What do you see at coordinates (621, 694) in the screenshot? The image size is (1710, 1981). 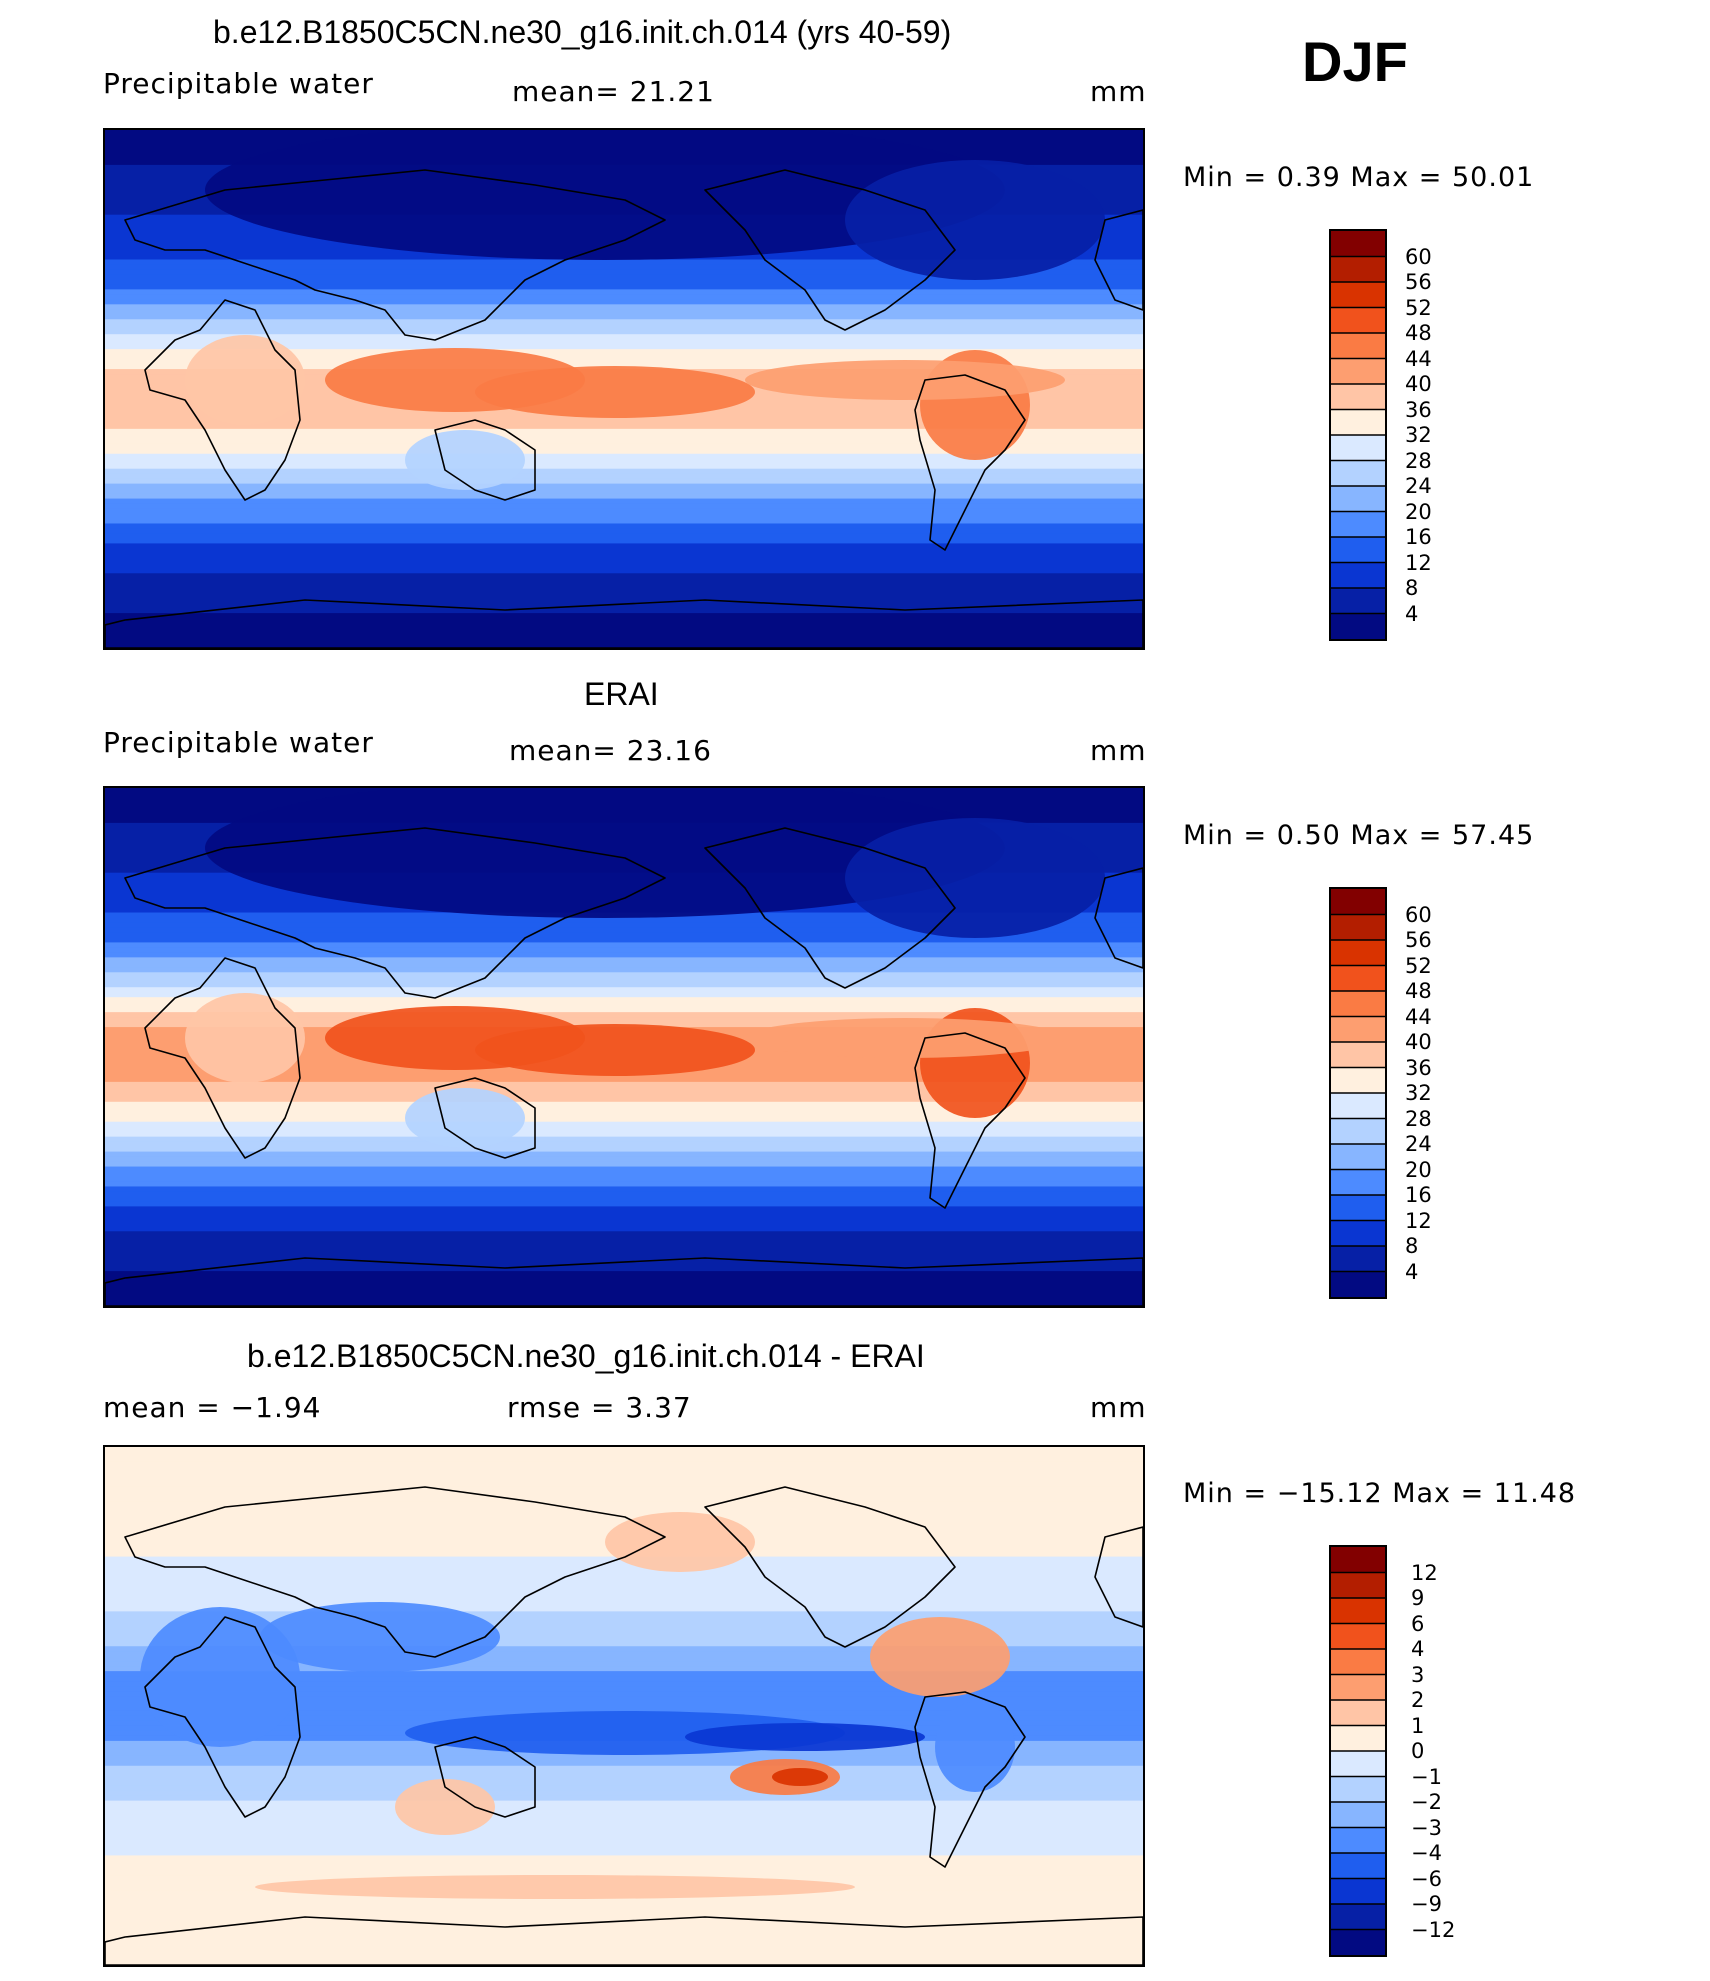 I see `panel-2-title: ERAI` at bounding box center [621, 694].